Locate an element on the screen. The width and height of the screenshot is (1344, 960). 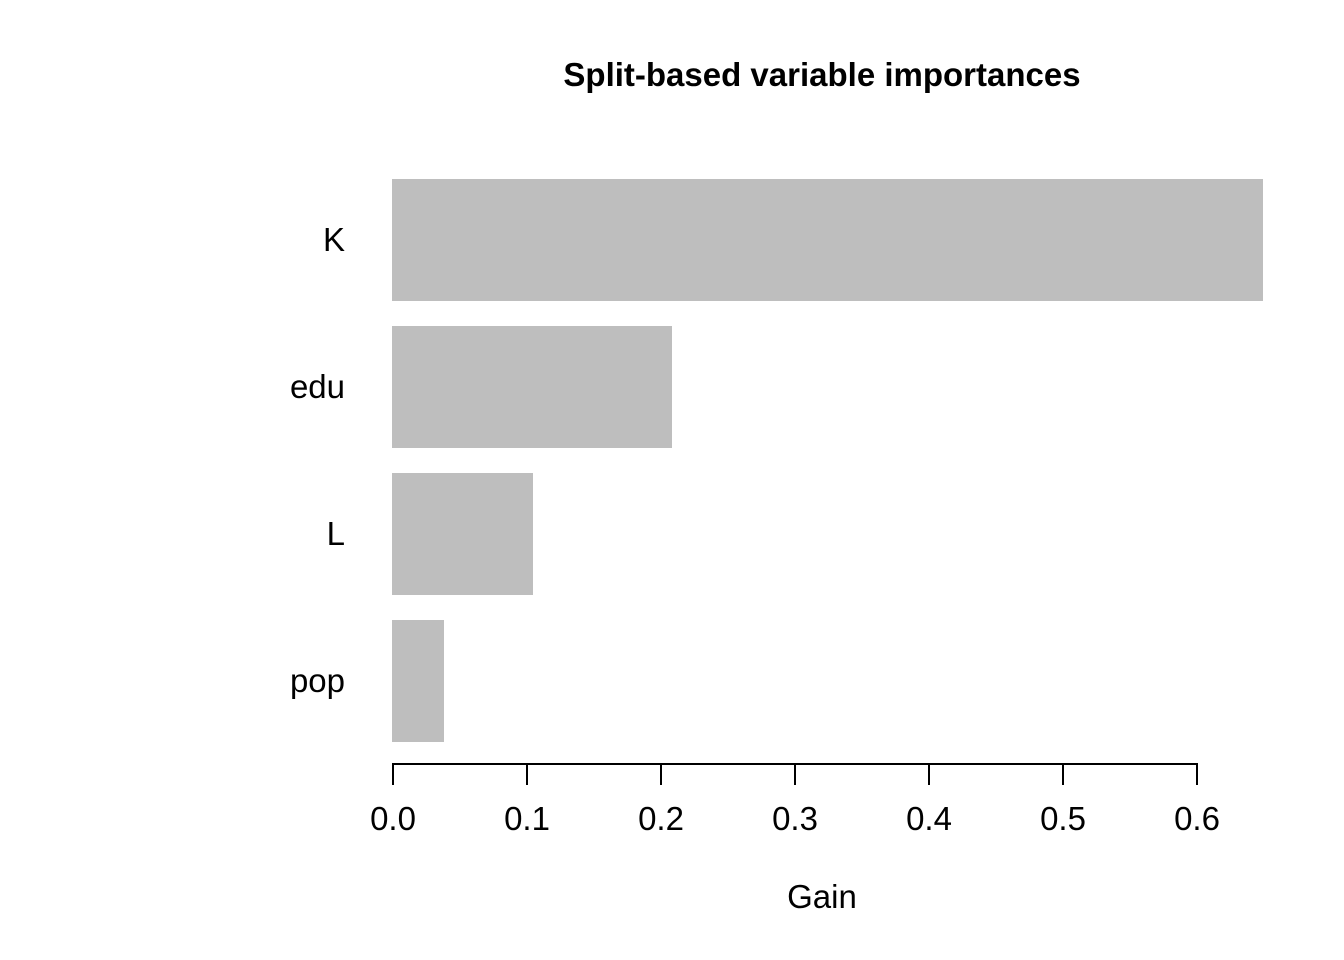
x-axis-label: Gain is located at coordinates (822, 896).